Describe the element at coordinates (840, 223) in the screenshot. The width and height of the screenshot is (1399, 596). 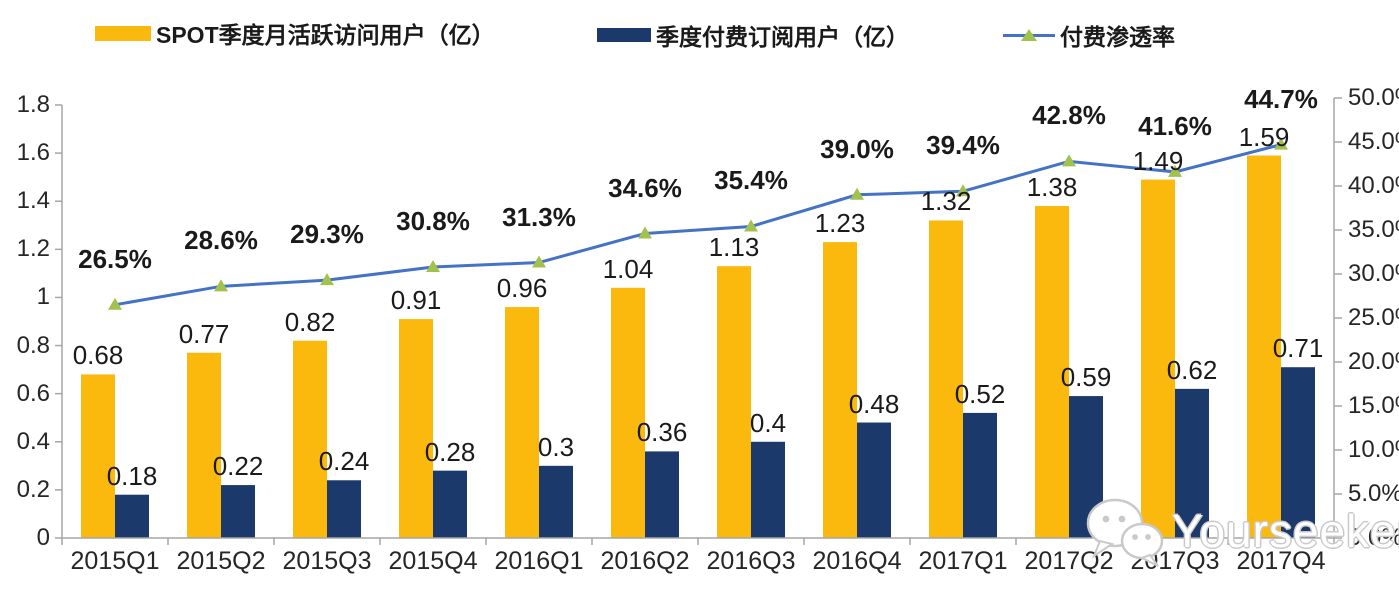
I see `bar-label-mau: 1.23` at that location.